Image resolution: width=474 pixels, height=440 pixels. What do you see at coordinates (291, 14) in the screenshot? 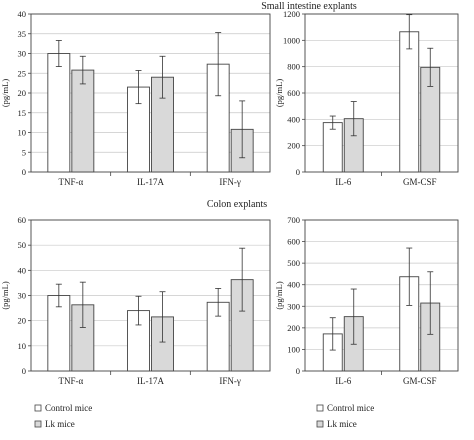
I see `y-tick-label: 1200` at bounding box center [291, 14].